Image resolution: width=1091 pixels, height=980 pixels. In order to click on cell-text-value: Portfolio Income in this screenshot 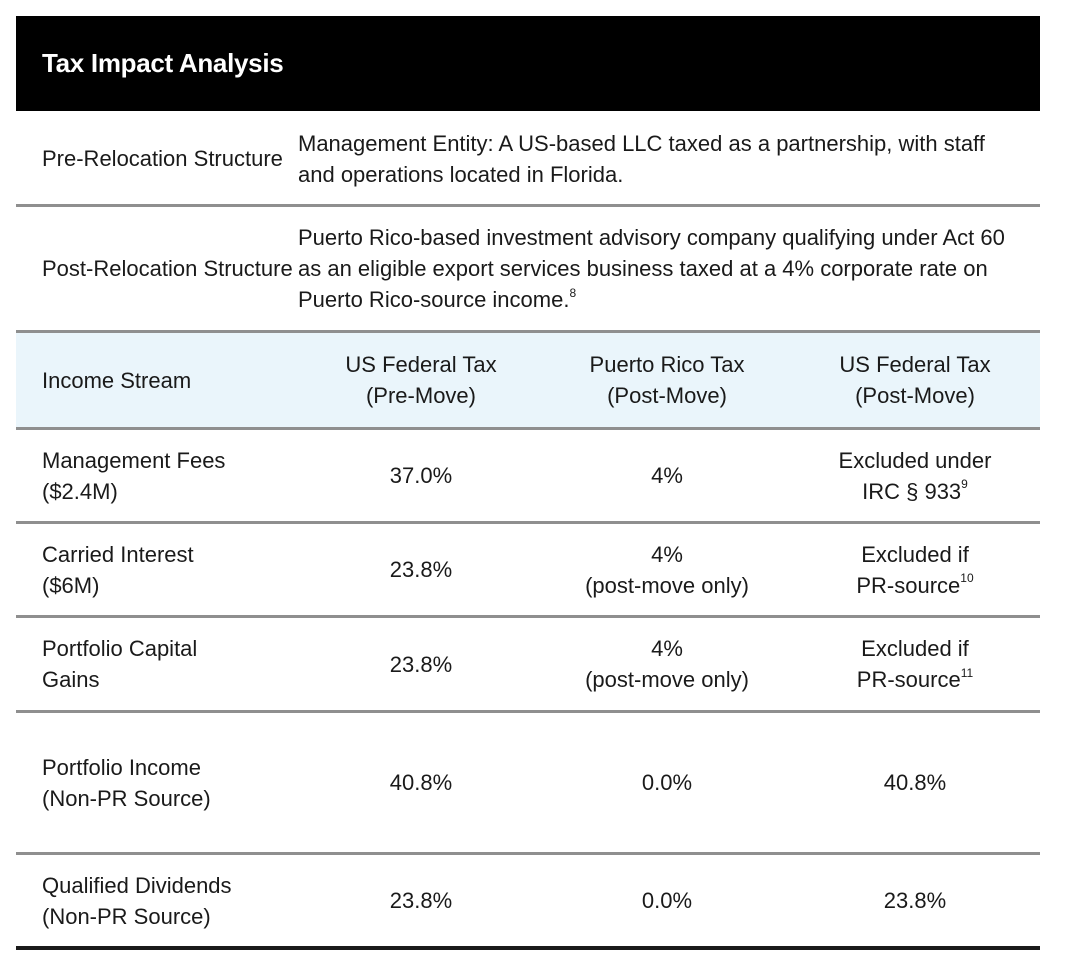, I will do `click(121, 767)`.